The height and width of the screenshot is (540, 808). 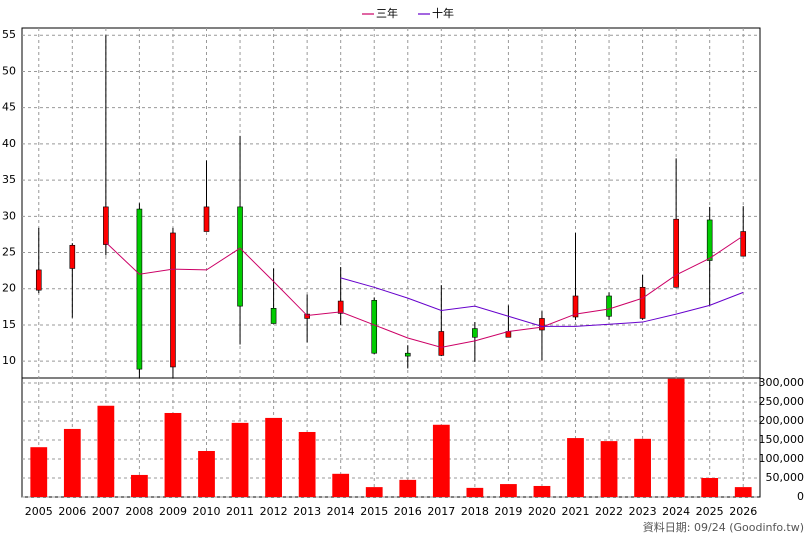 What do you see at coordinates (408, 511) in the screenshot?
I see `x-tick-label: 2016` at bounding box center [408, 511].